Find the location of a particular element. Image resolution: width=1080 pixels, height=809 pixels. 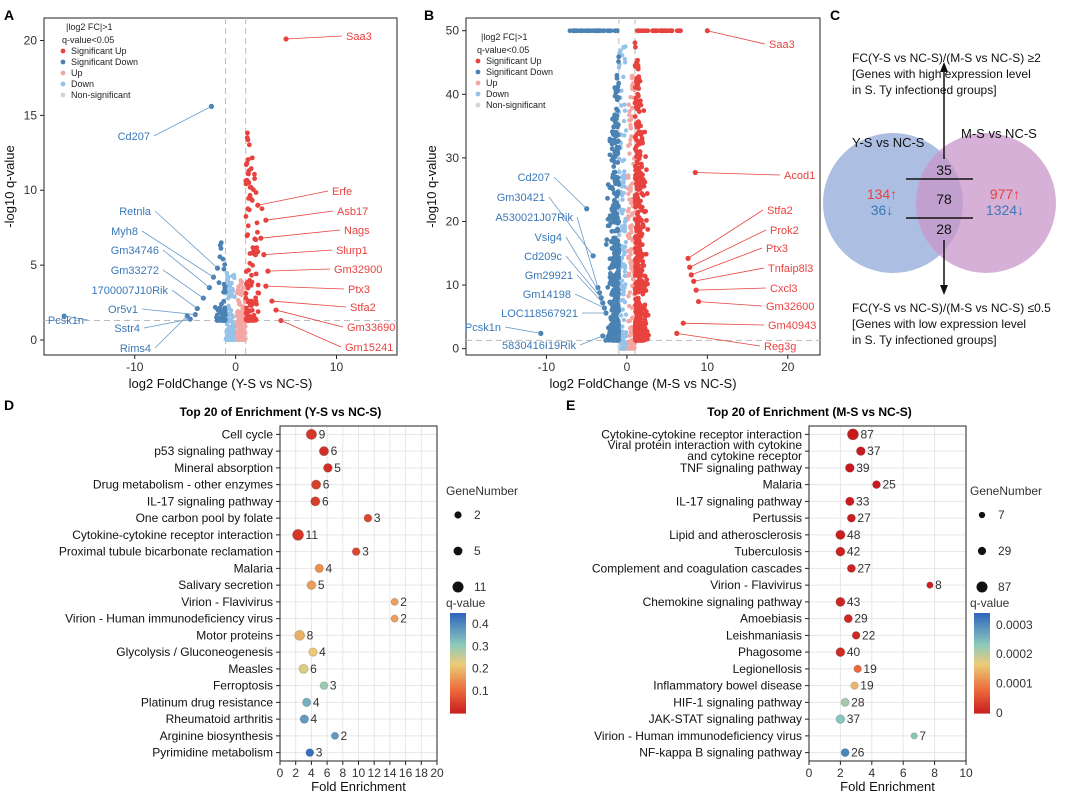

x-axis-title: Fold Enrichment is located at coordinates (887, 786).